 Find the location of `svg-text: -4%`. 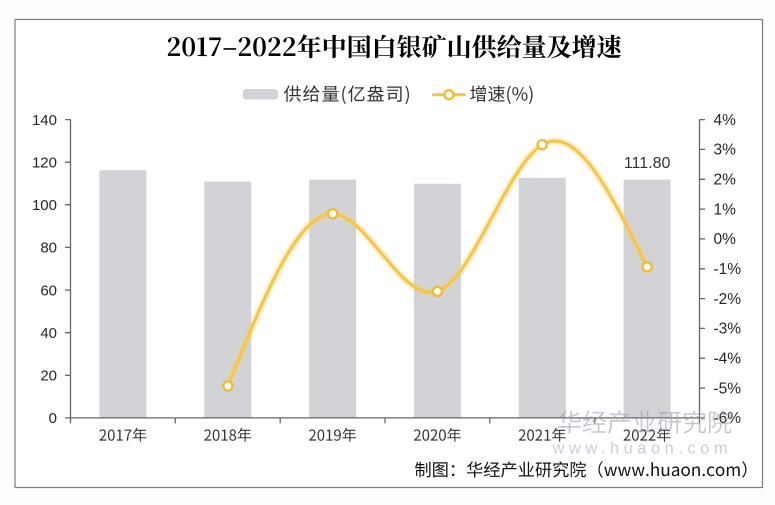

svg-text: -4% is located at coordinates (728, 359).